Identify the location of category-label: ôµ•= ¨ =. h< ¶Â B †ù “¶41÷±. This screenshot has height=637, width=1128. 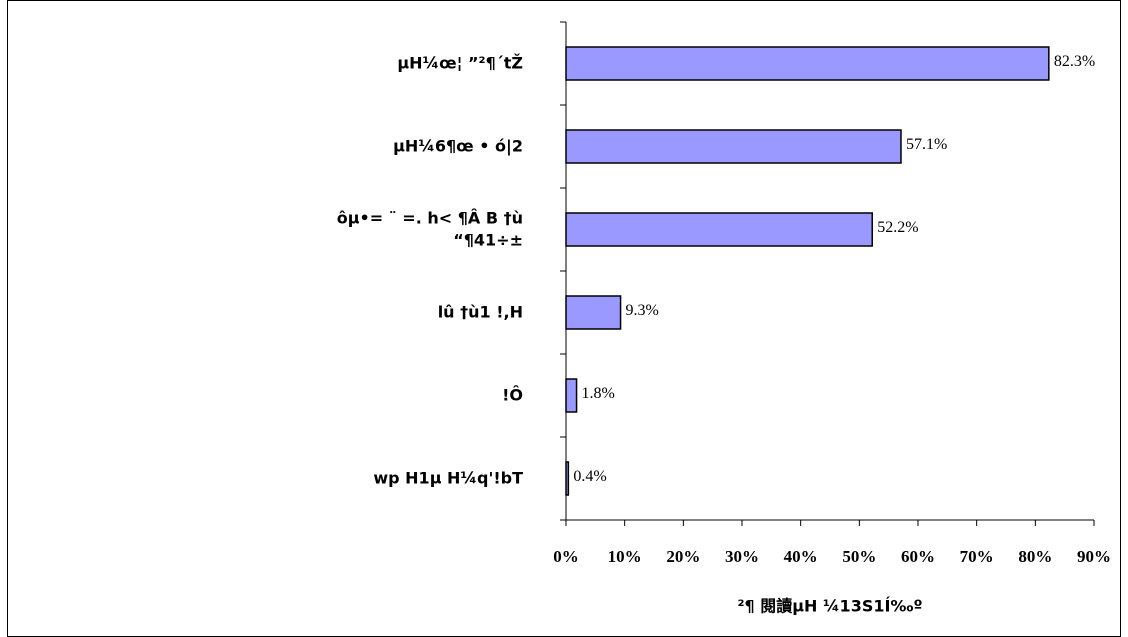
(430, 228).